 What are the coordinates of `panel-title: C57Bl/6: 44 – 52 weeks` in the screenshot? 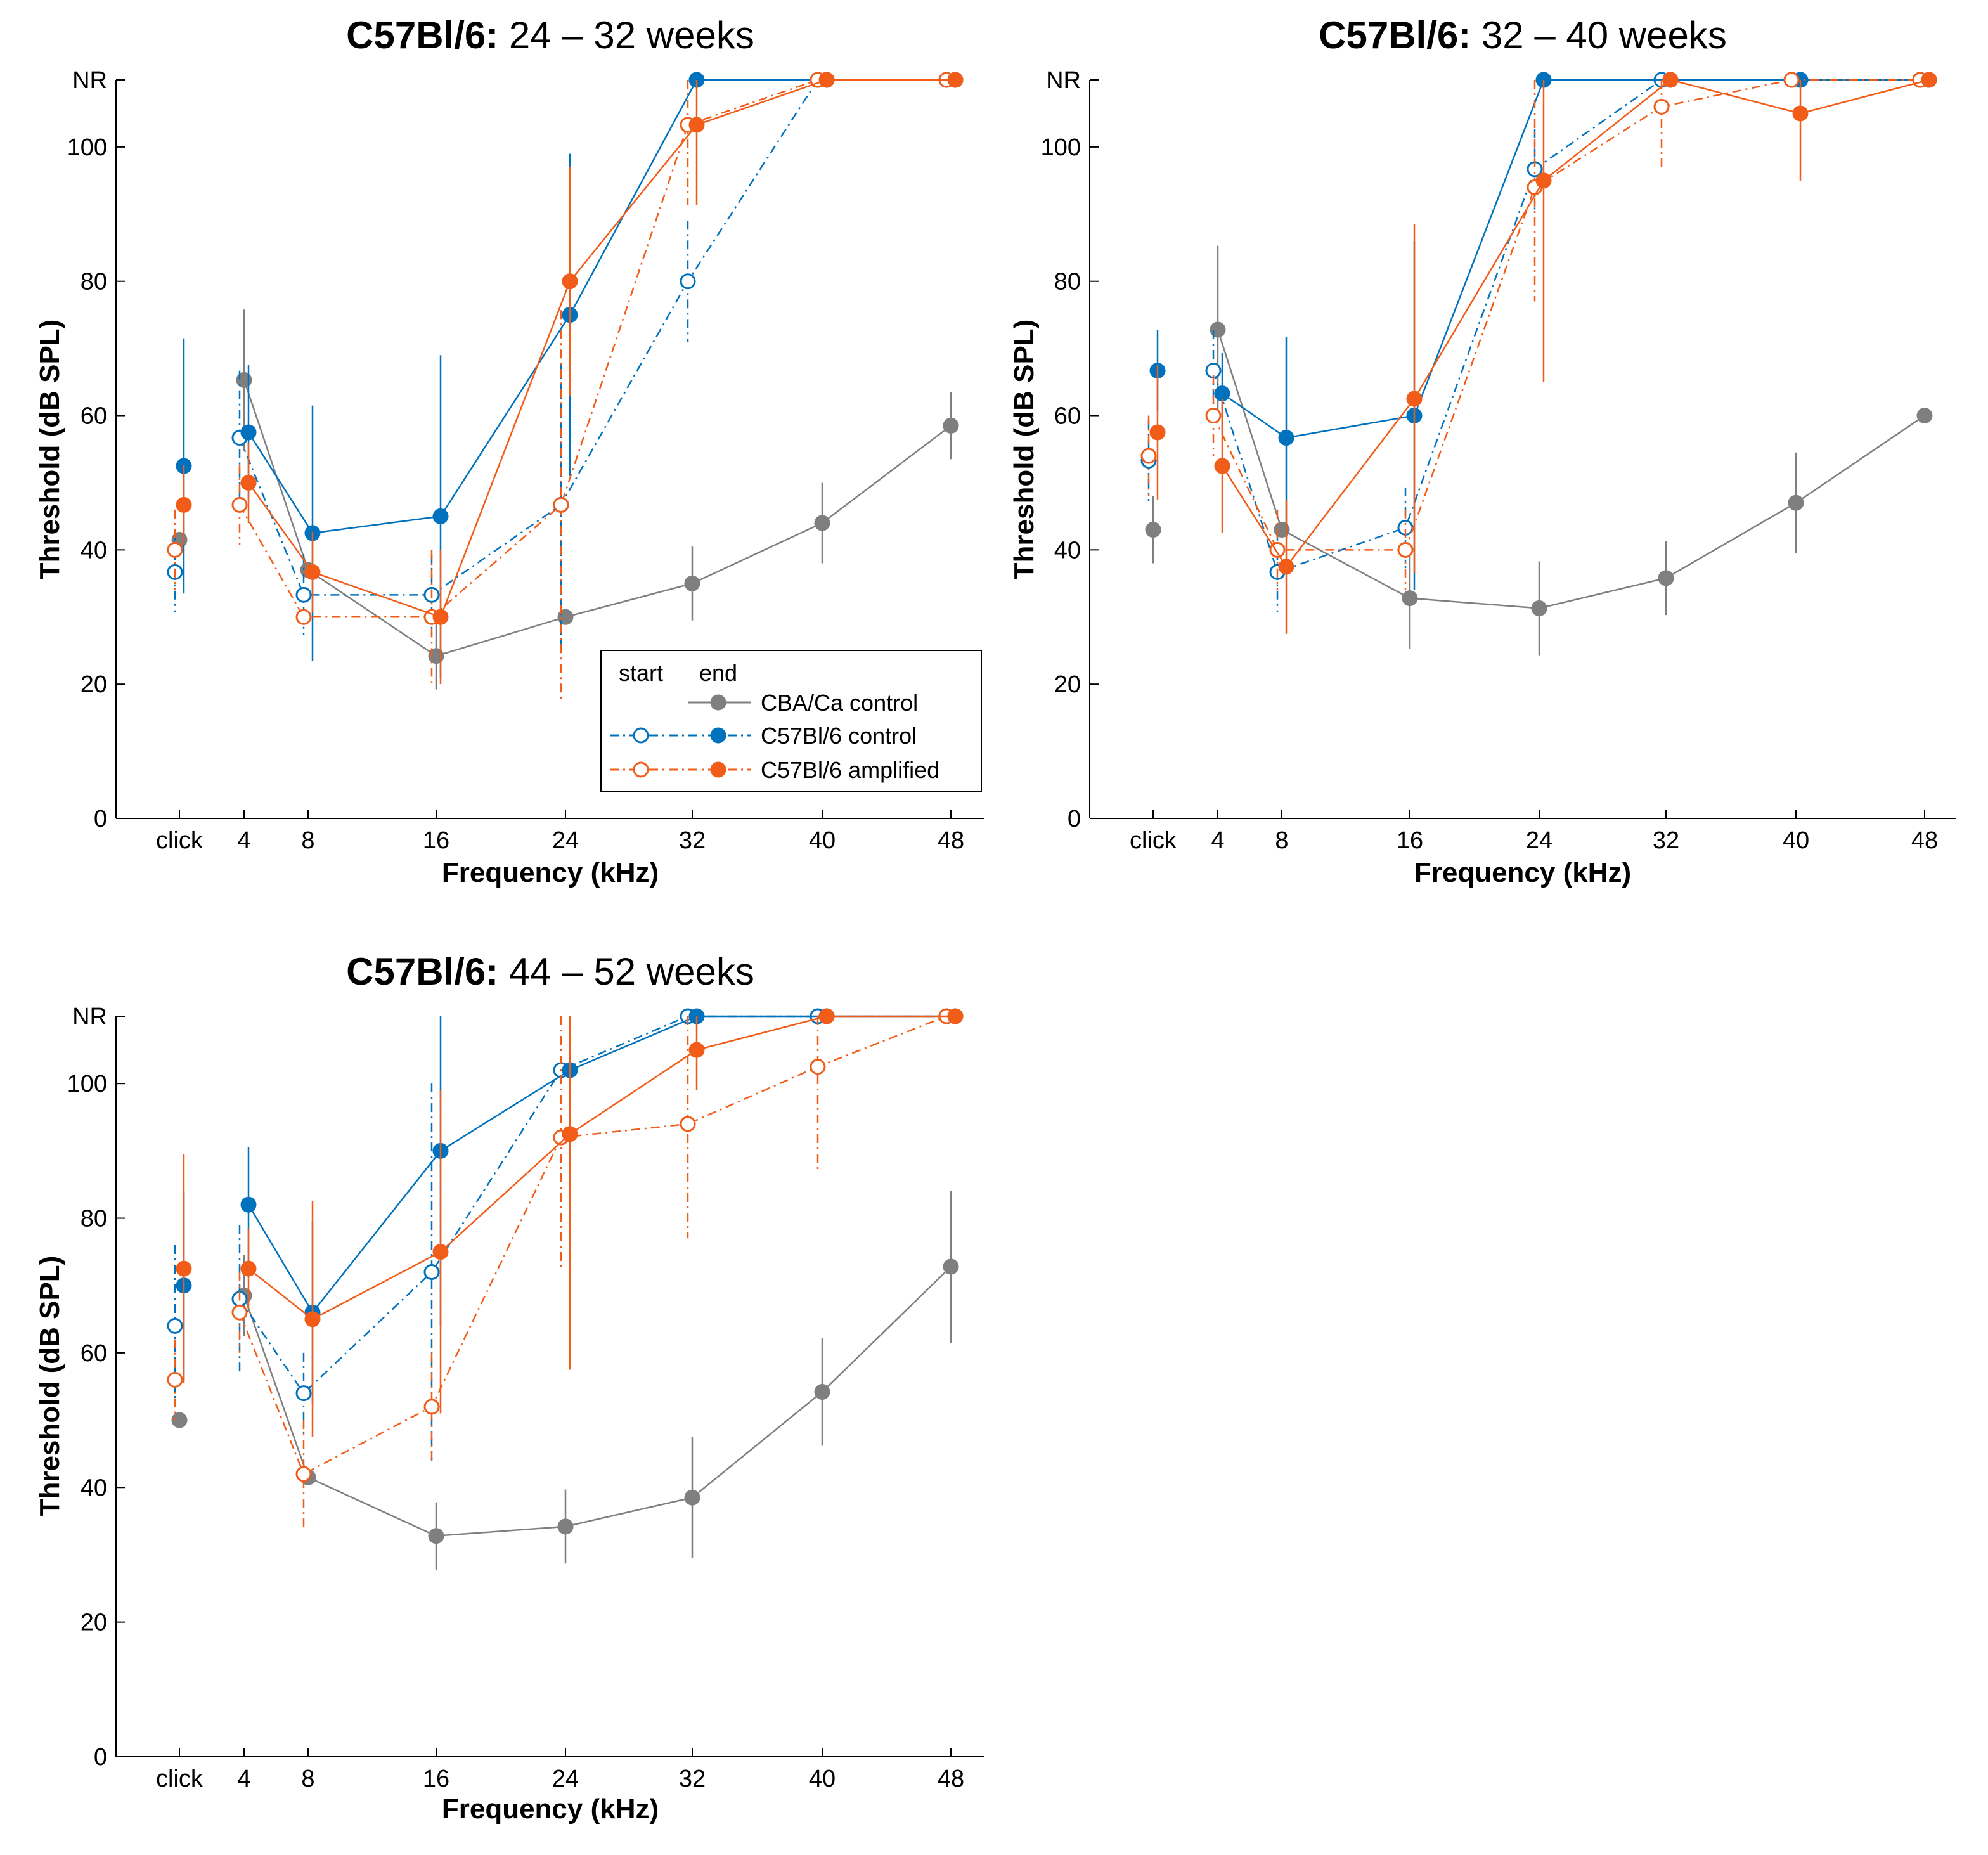 It's located at (550, 972).